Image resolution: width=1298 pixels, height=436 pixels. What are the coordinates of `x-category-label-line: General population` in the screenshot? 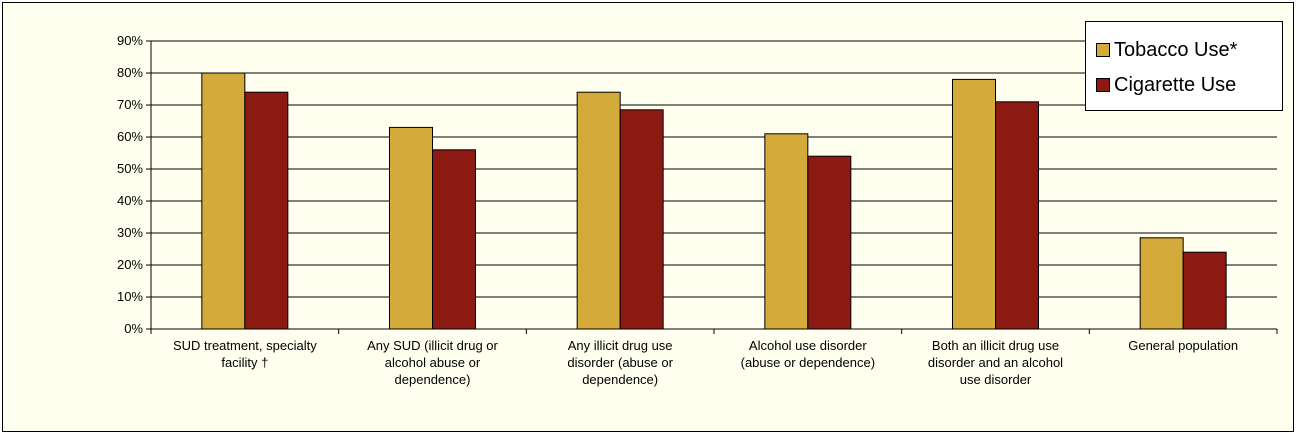 It's located at (1183, 345).